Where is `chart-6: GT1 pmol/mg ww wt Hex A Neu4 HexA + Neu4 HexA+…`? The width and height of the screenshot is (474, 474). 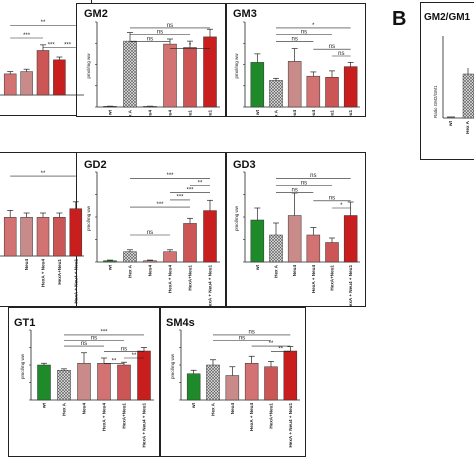 chart-6: GT1 pmol/mg ww wt Hex A Neu4 HexA + Neu4 HexA+… is located at coordinates (84, 382).